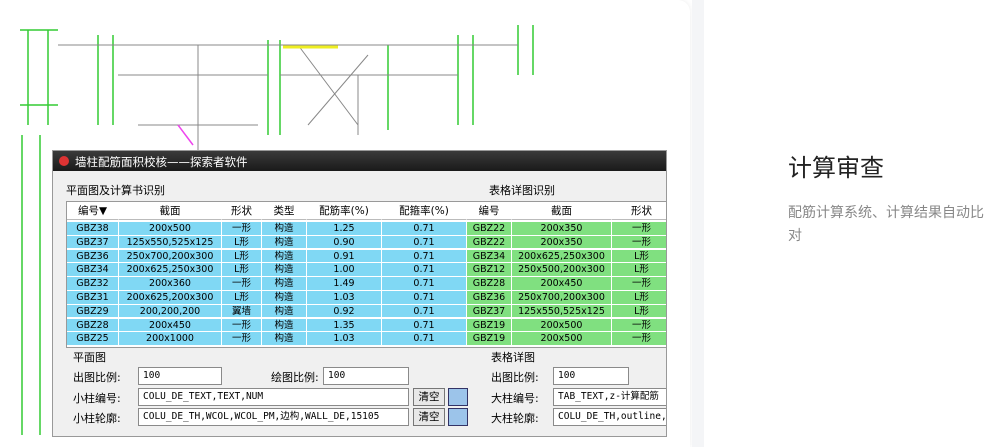 The height and width of the screenshot is (447, 1003). What do you see at coordinates (93, 211) in the screenshot?
I see `column-header: 编号▼` at bounding box center [93, 211].